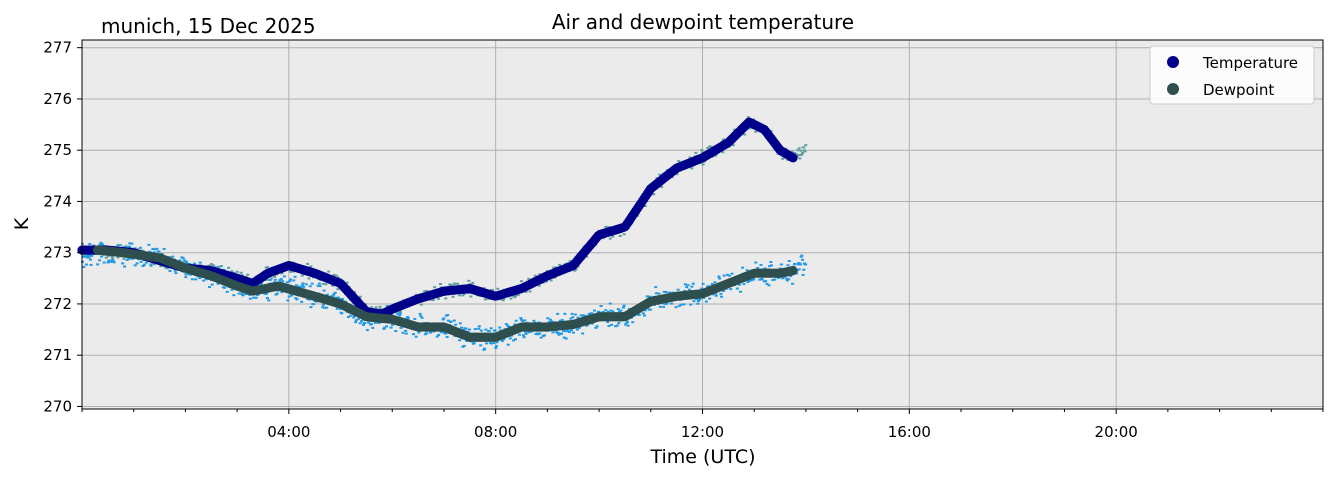 Image resolution: width=1335 pixels, height=478 pixels. What do you see at coordinates (1250, 63) in the screenshot?
I see `legend-label-temperature: Temperature` at bounding box center [1250, 63].